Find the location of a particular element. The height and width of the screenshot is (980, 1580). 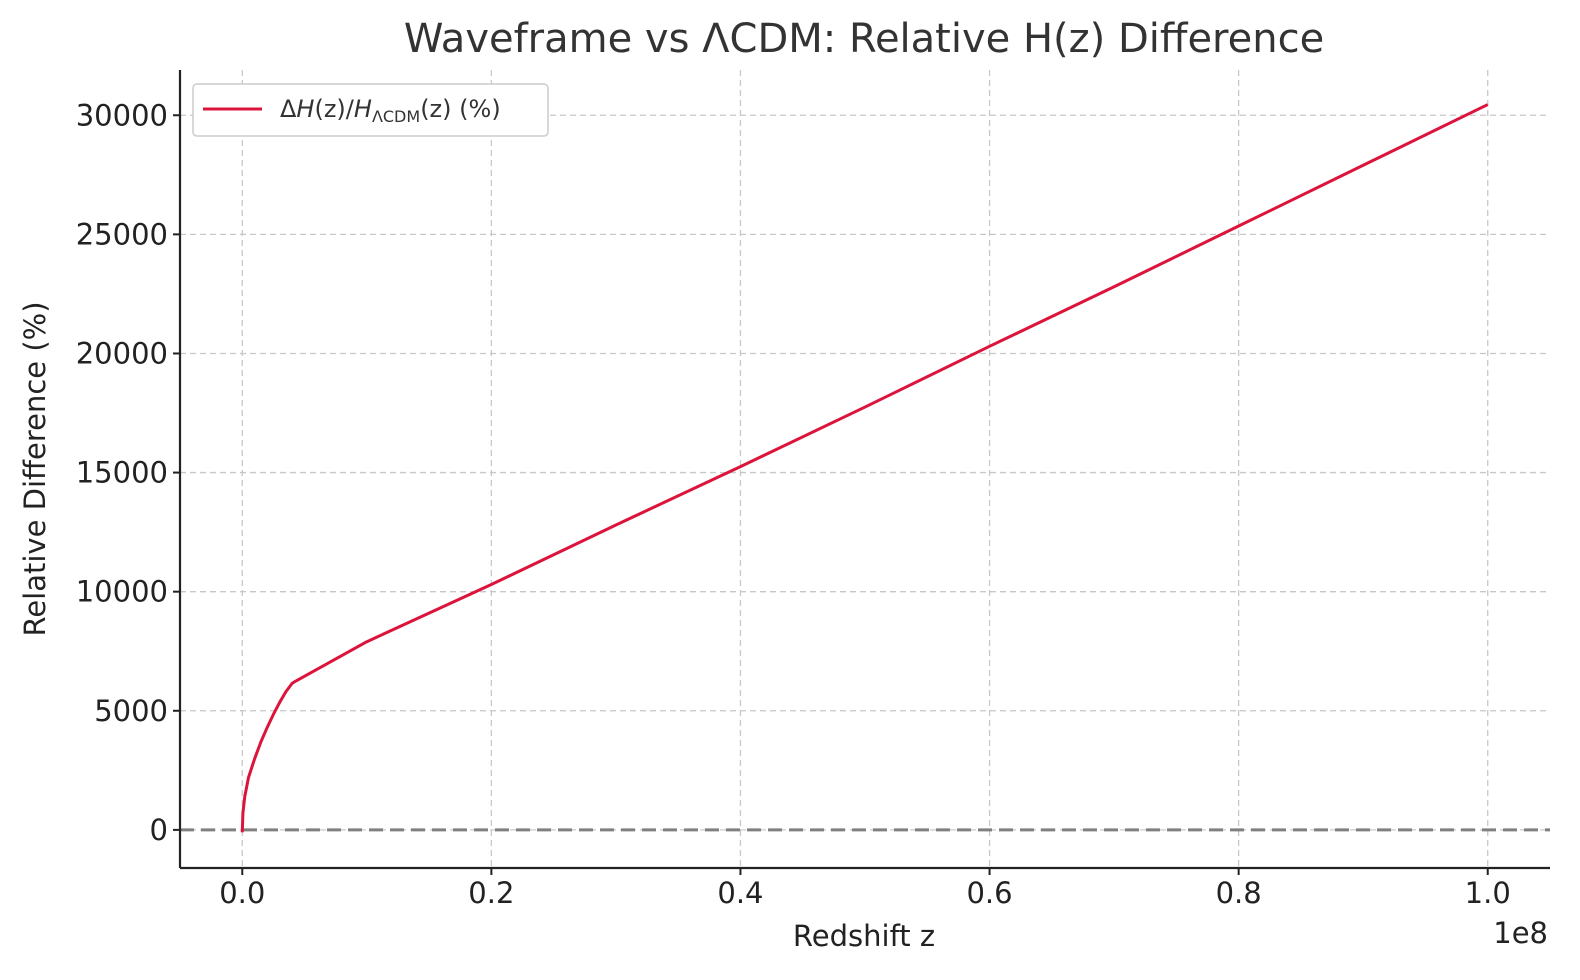

legend: ΔH(z)/HΛCDM(z) (%) is located at coordinates (370, 110).